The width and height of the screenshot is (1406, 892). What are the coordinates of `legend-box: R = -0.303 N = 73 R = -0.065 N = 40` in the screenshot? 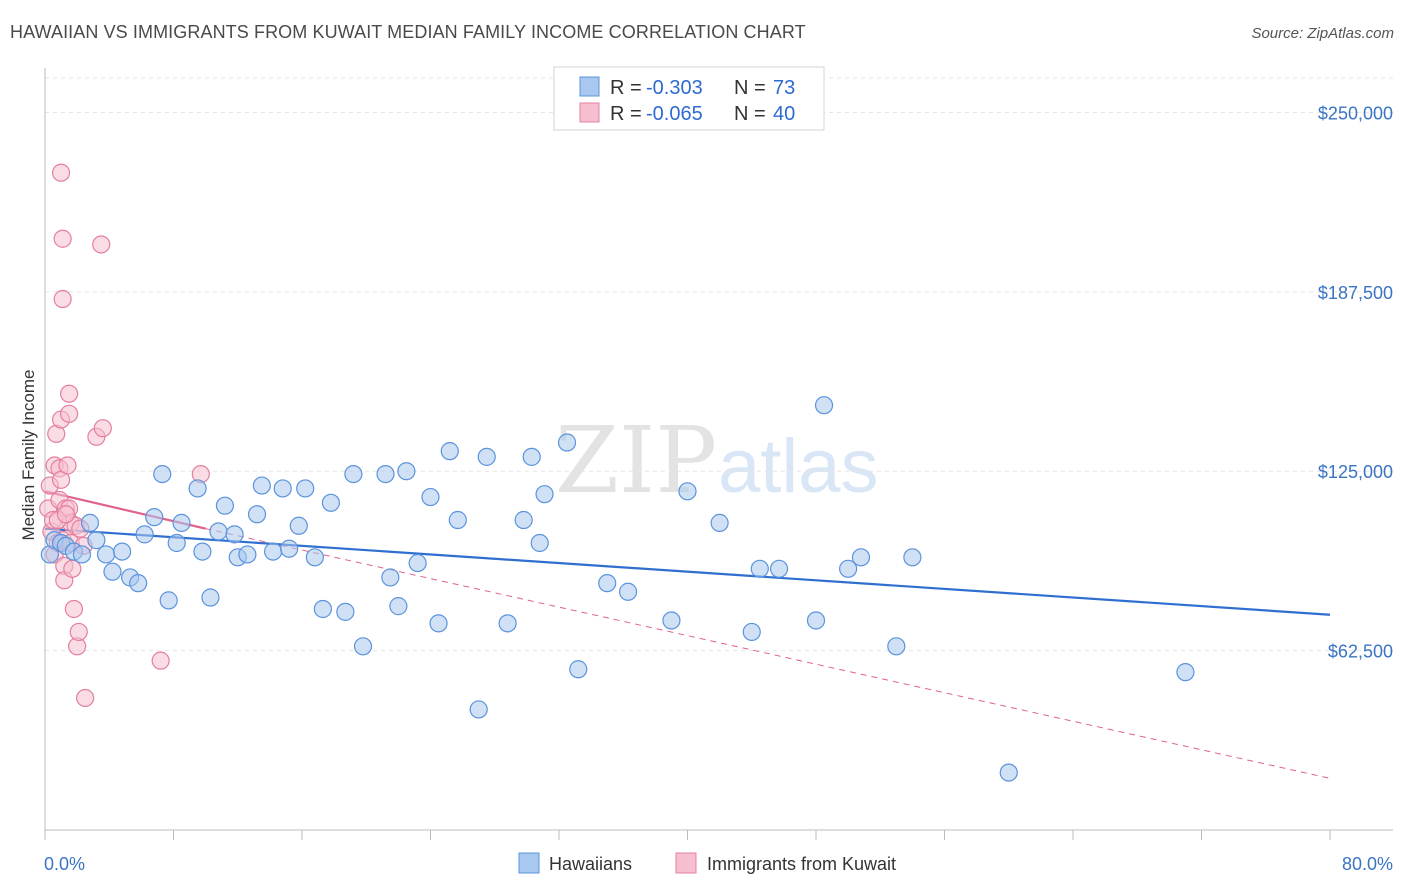 It's located at (689, 98).